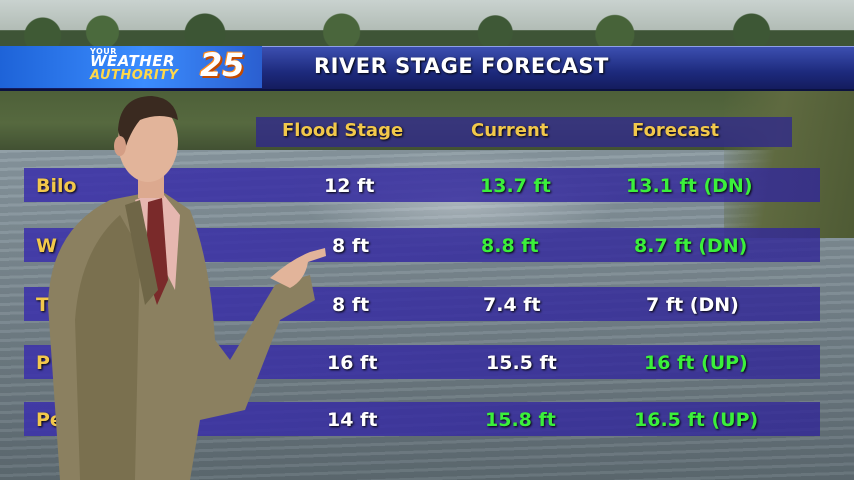 This screenshot has height=480, width=854. Describe the element at coordinates (103, 51) in the screenshot. I see `logo-your-text: YOUR` at that location.